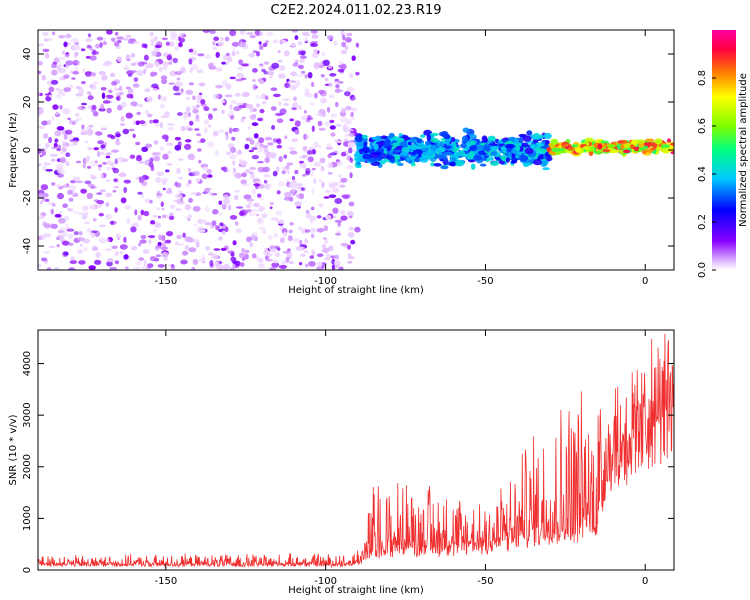 Image resolution: width=750 pixels, height=600 pixels. What do you see at coordinates (27, 466) in the screenshot?
I see `y-tick-label: 2000` at bounding box center [27, 466].